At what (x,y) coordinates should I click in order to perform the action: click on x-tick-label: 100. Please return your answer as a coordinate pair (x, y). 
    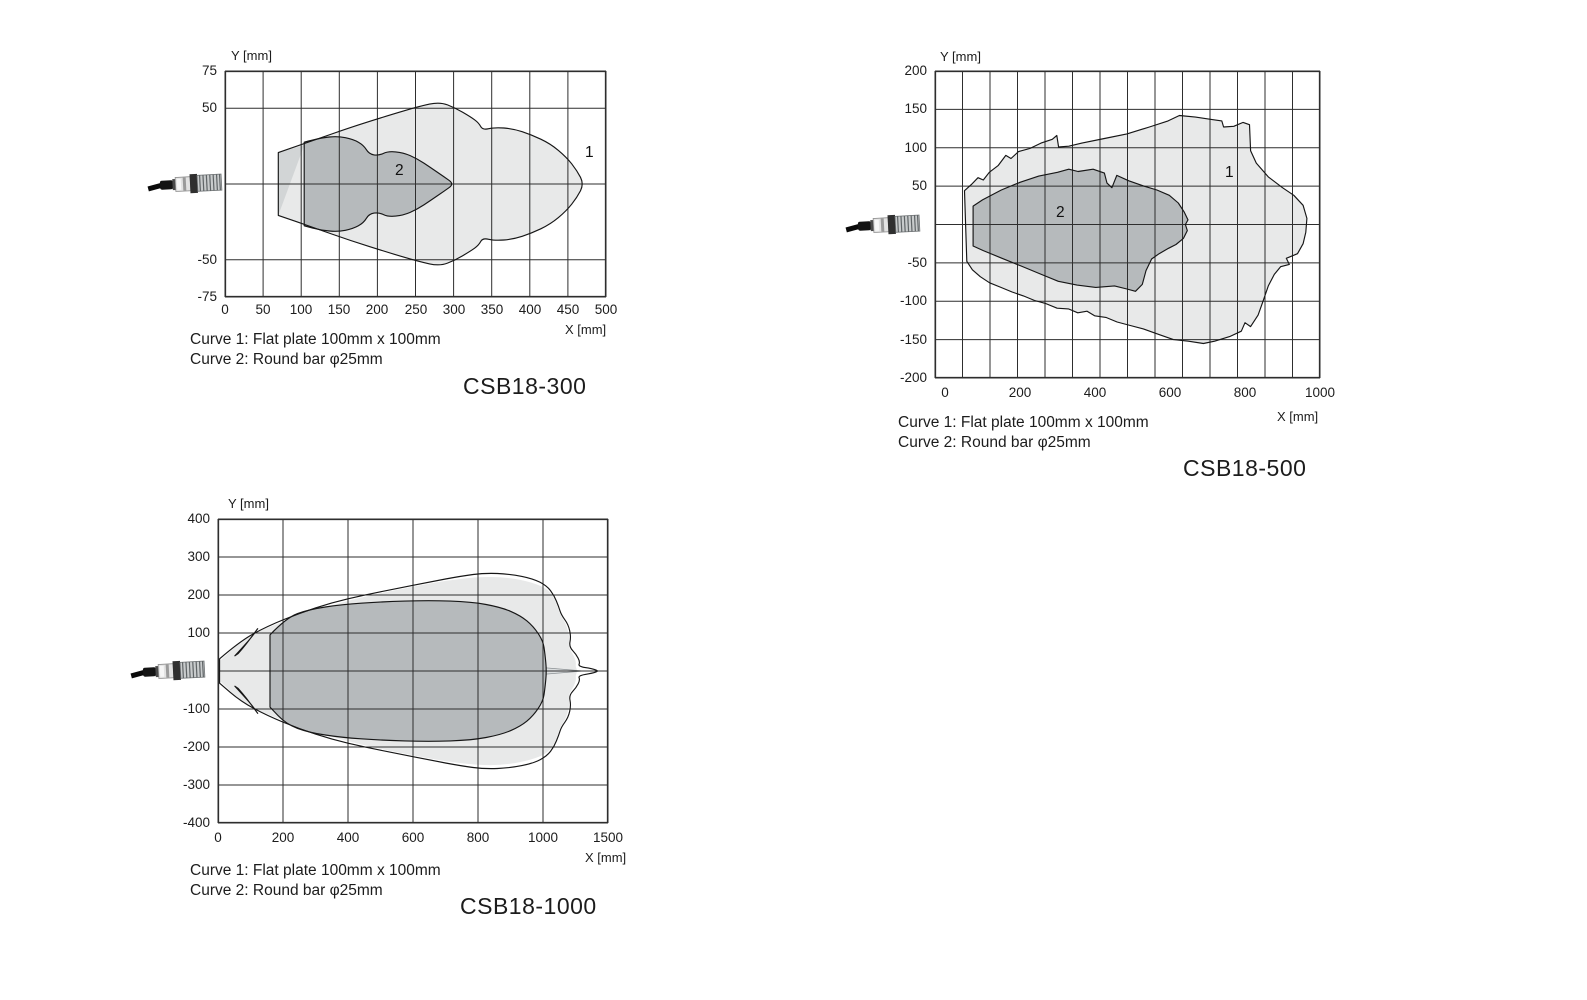
    Looking at the image, I should click on (301, 309).